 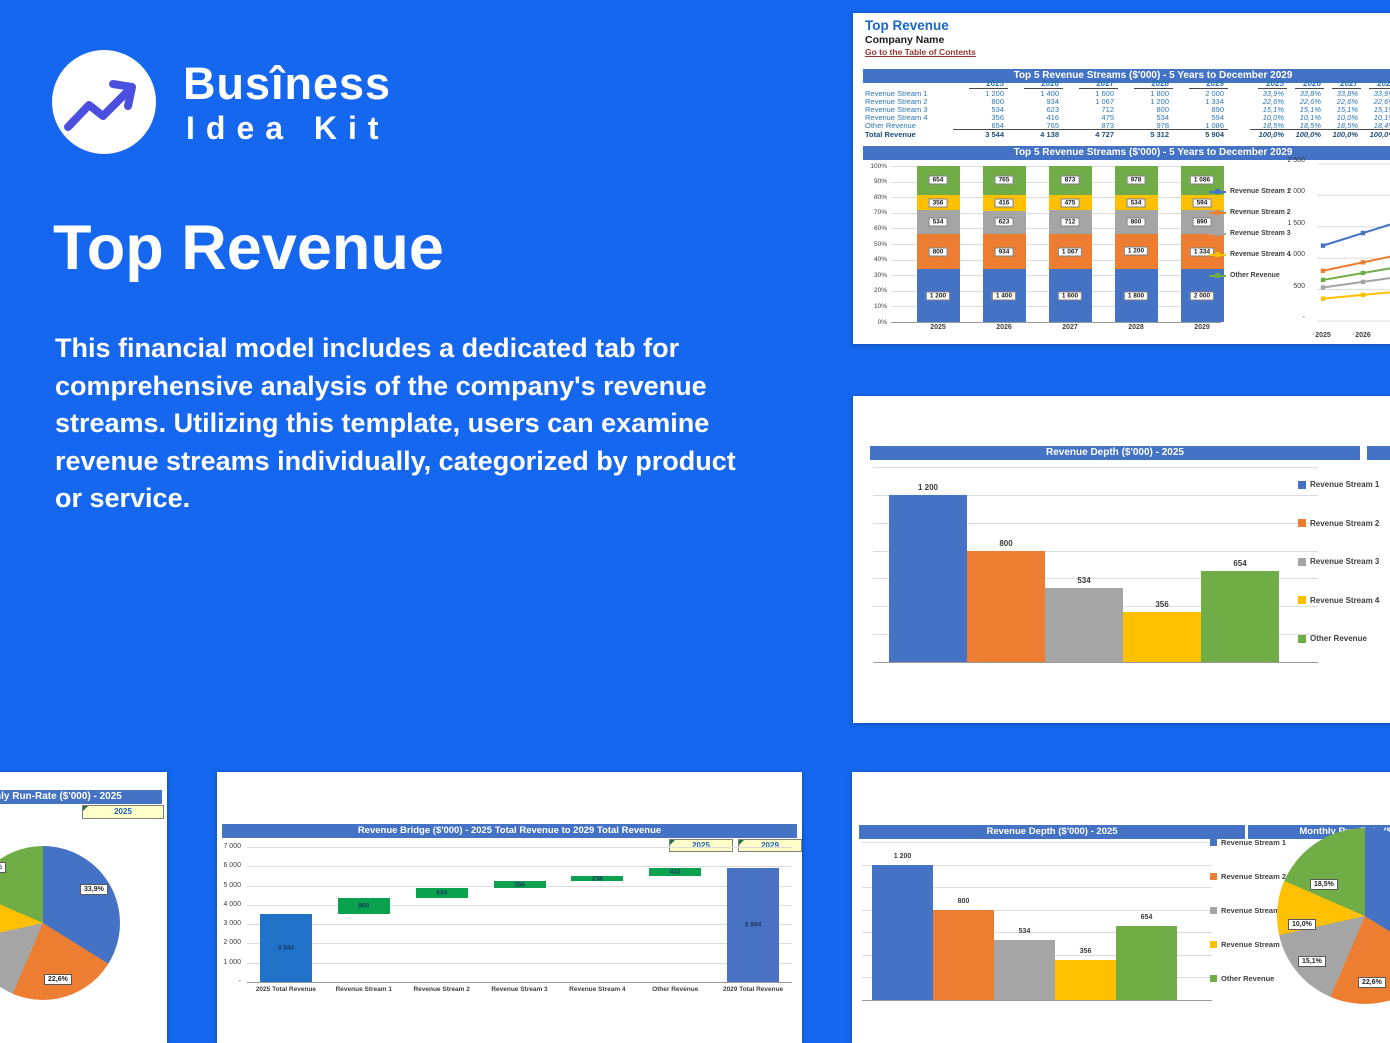 What do you see at coordinates (896, 109) in the screenshot?
I see `table-cell: Revenue Stream 3` at bounding box center [896, 109].